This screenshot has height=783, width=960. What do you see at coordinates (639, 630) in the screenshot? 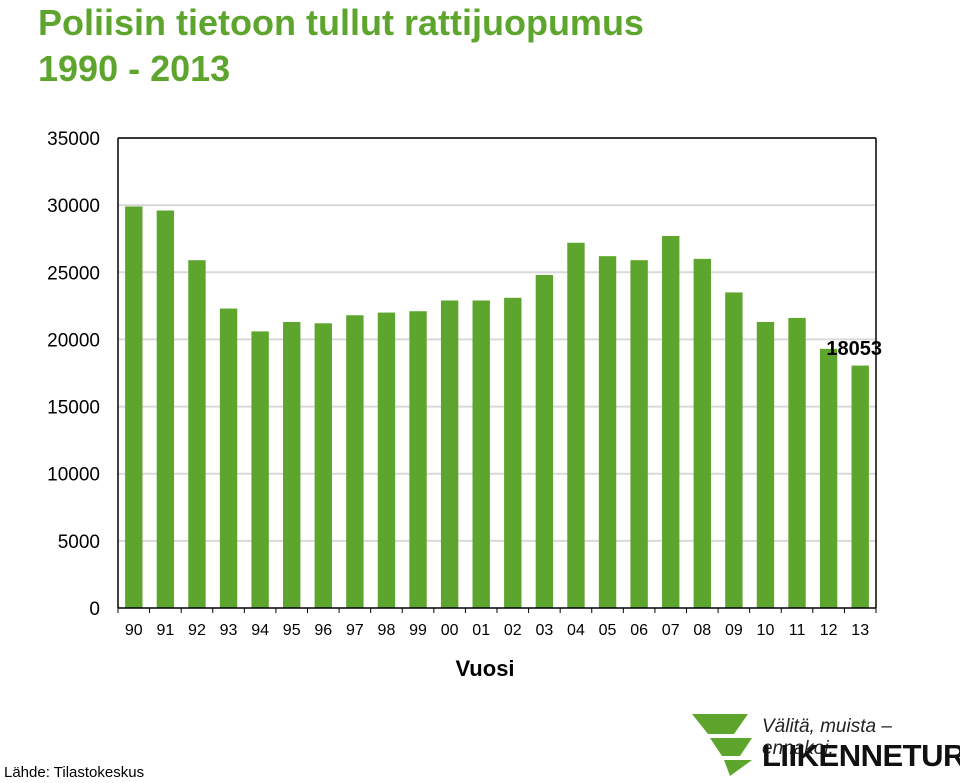
I see `x-tick-label: 06` at bounding box center [639, 630].